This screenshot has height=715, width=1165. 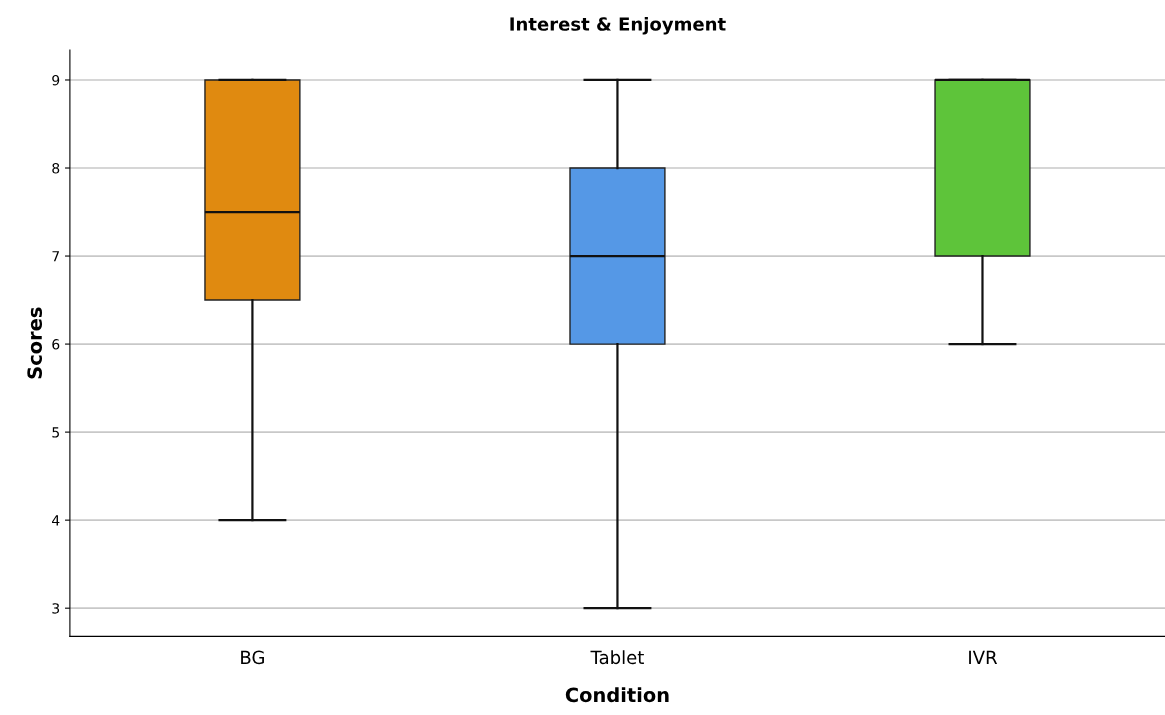 What do you see at coordinates (56, 608) in the screenshot?
I see `y-tick-label: 3` at bounding box center [56, 608].